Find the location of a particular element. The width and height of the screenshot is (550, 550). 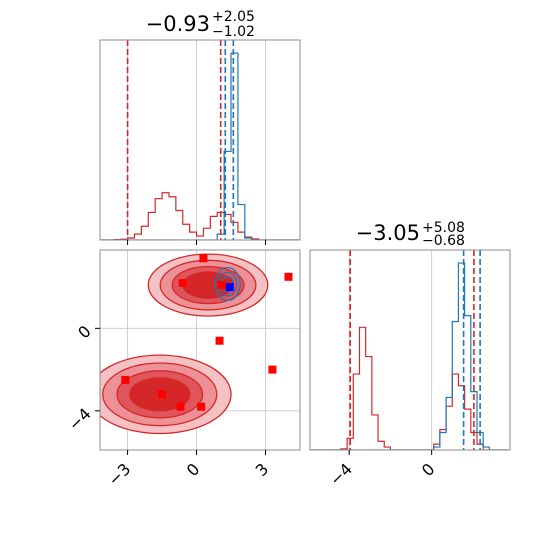

bl-xtick-label-1: 0 is located at coordinates (193, 469).